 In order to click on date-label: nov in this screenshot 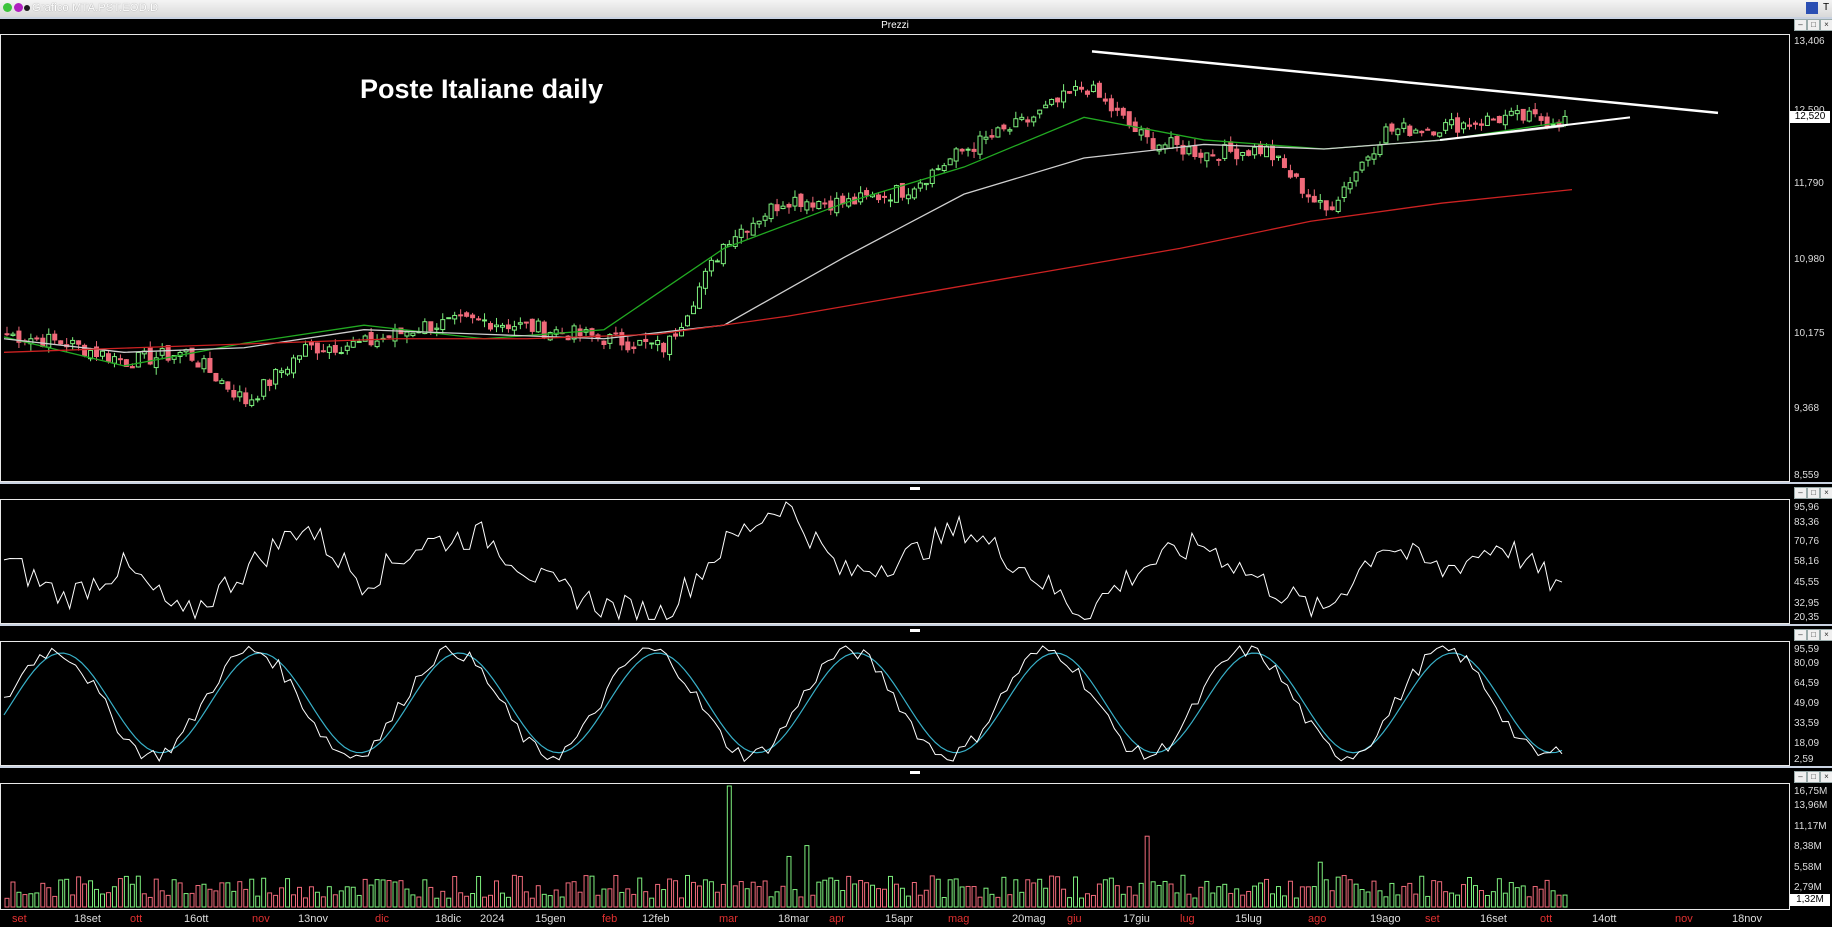, I will do `click(261, 919)`.